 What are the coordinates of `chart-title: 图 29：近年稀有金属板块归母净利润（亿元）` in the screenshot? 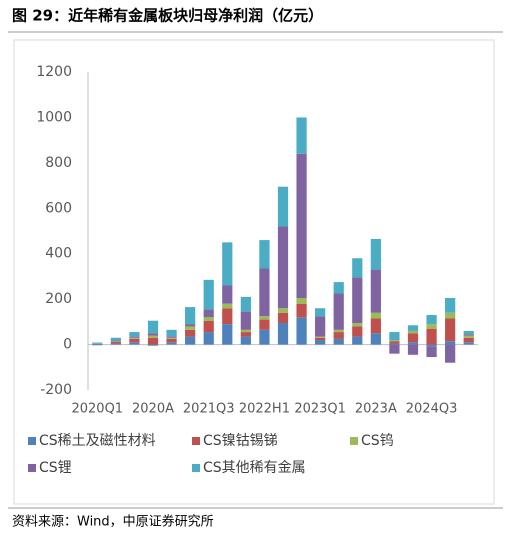 It's located at (167, 16).